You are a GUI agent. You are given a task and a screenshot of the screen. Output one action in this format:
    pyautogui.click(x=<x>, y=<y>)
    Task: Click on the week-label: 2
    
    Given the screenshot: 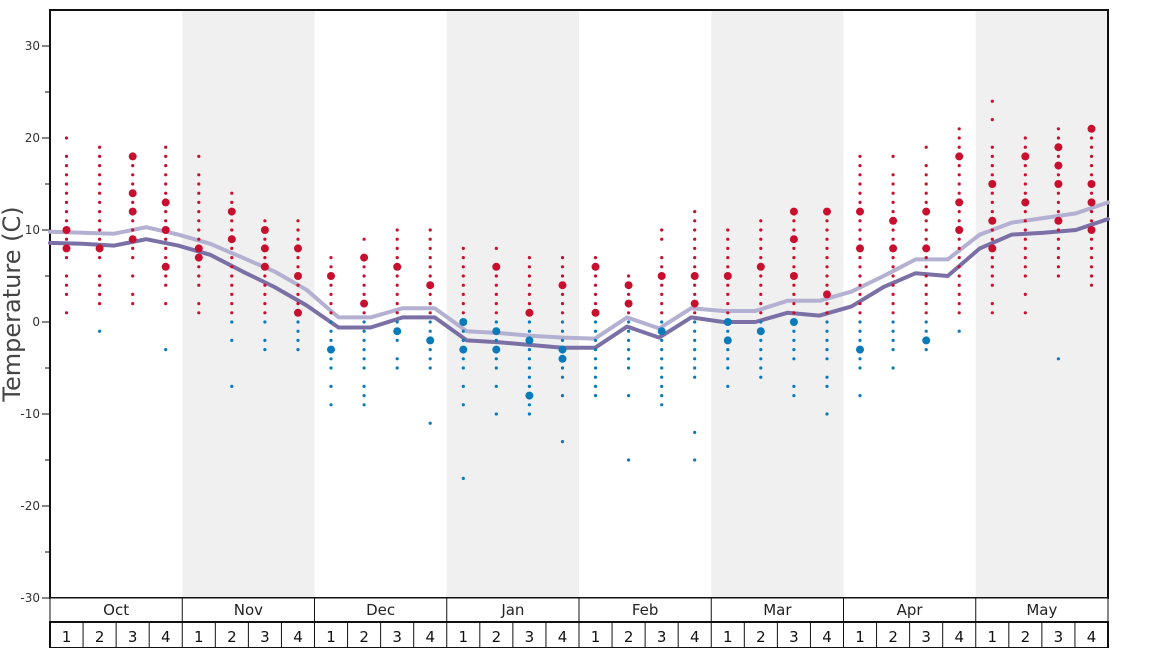 What is the action you would take?
    pyautogui.click(x=497, y=637)
    